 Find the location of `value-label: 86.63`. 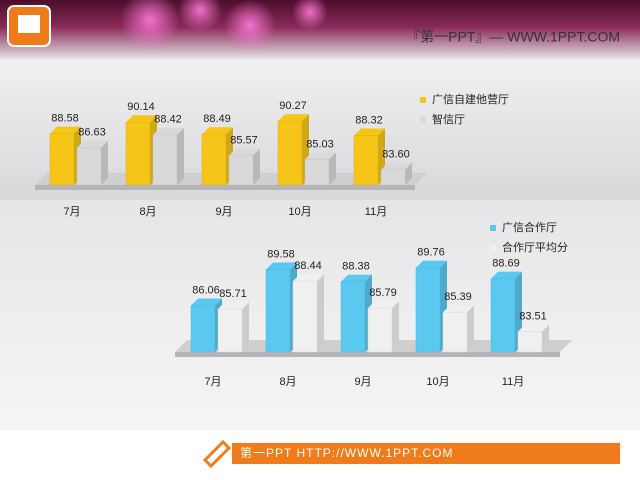

value-label: 86.63 is located at coordinates (92, 133).